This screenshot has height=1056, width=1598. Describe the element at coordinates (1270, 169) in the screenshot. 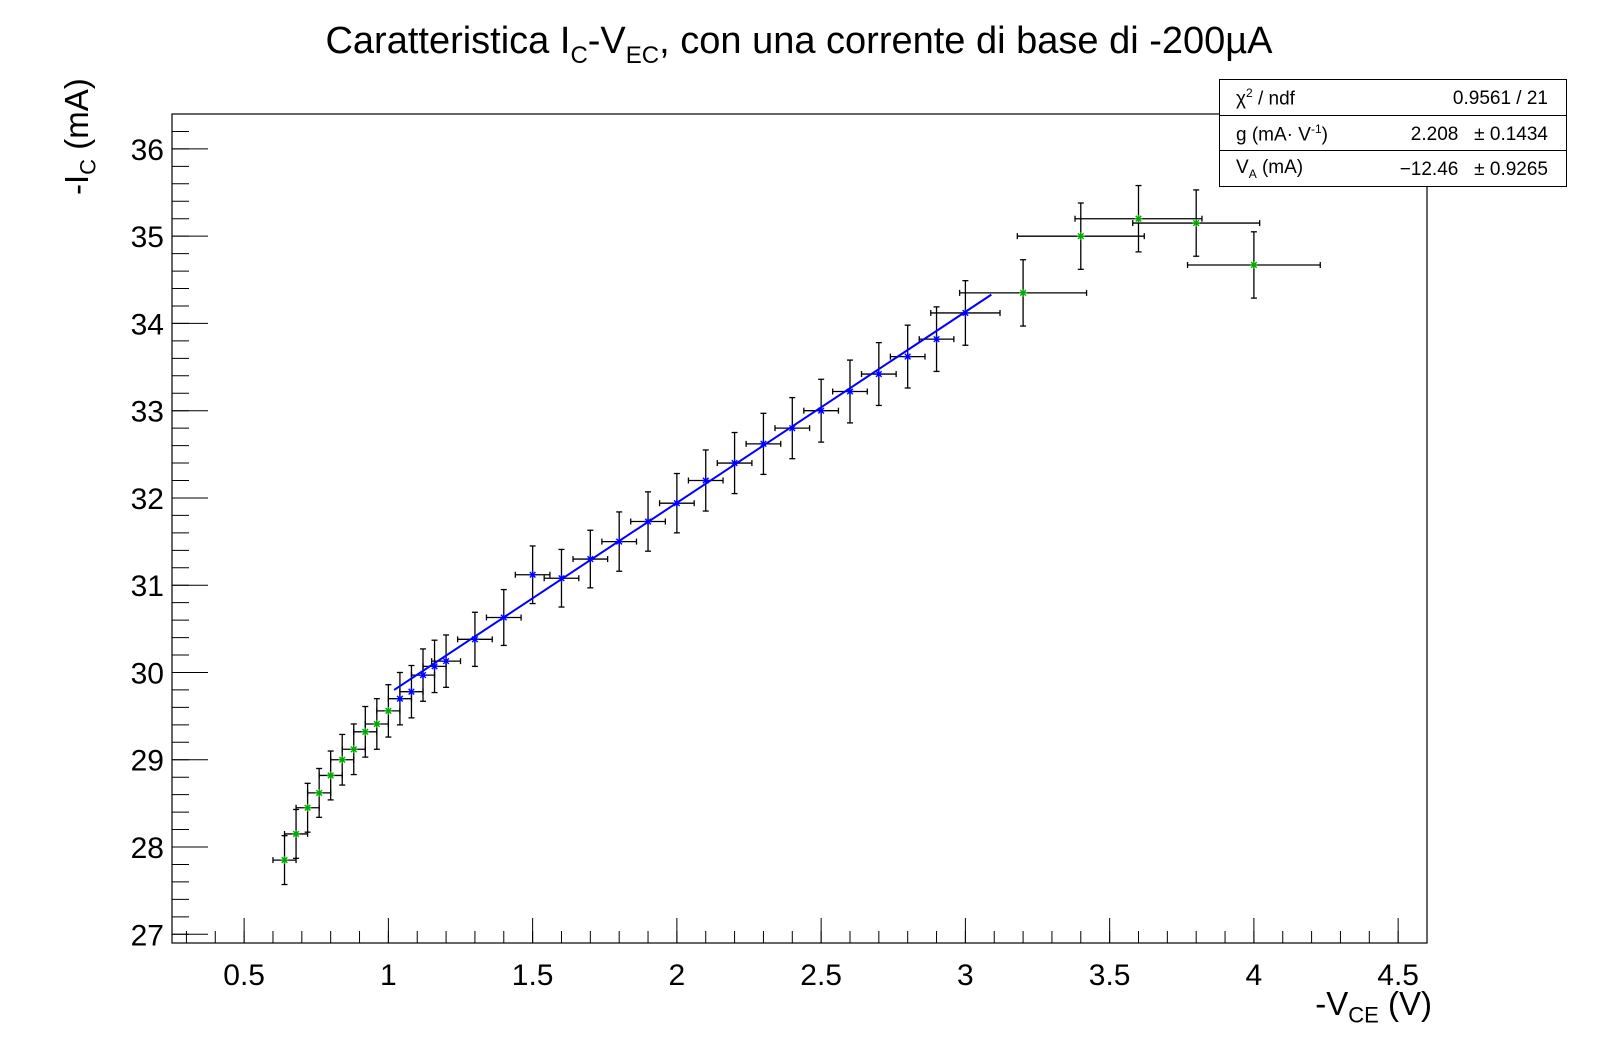

I see `stats-label-va: VA (mA)` at that location.